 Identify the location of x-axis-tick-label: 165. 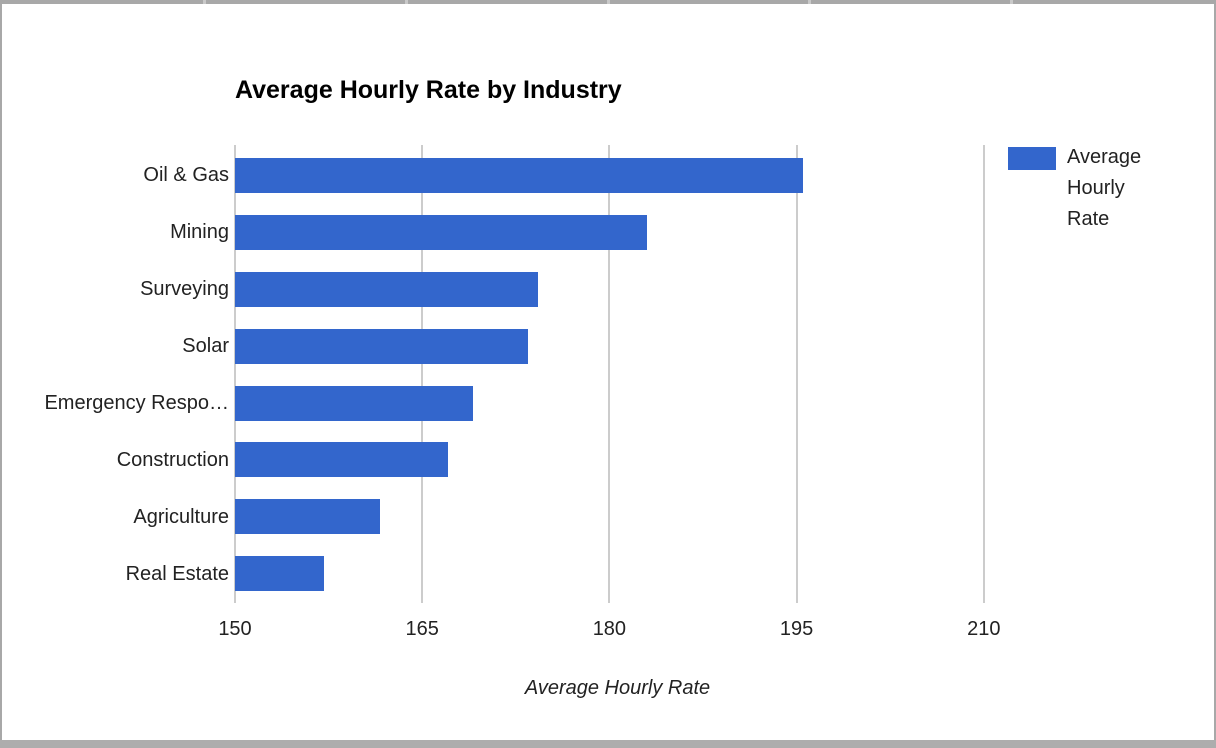
(422, 629).